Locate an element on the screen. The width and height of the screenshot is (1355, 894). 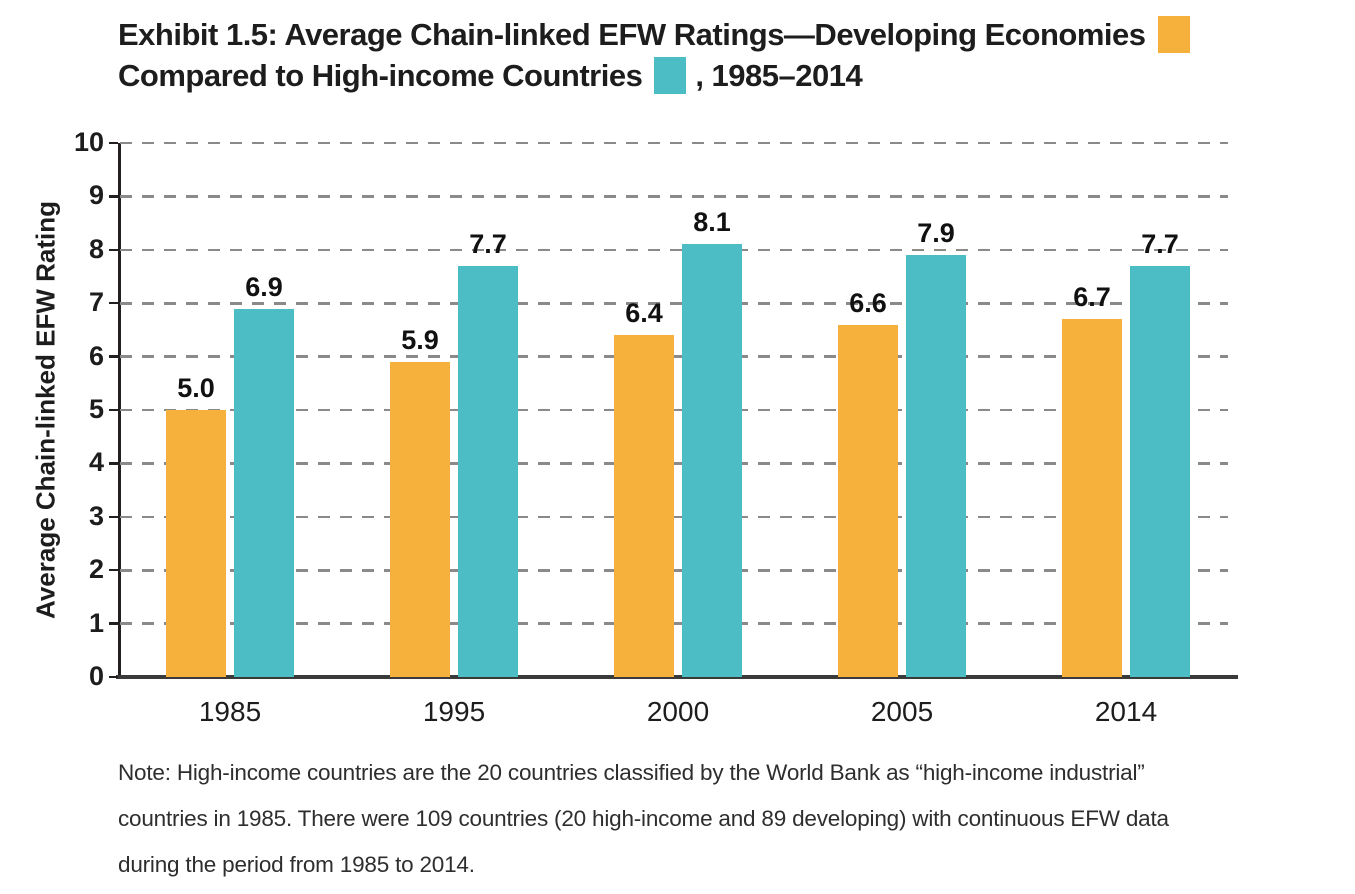
bar-high_income-2005: 7.9 is located at coordinates (936, 447).